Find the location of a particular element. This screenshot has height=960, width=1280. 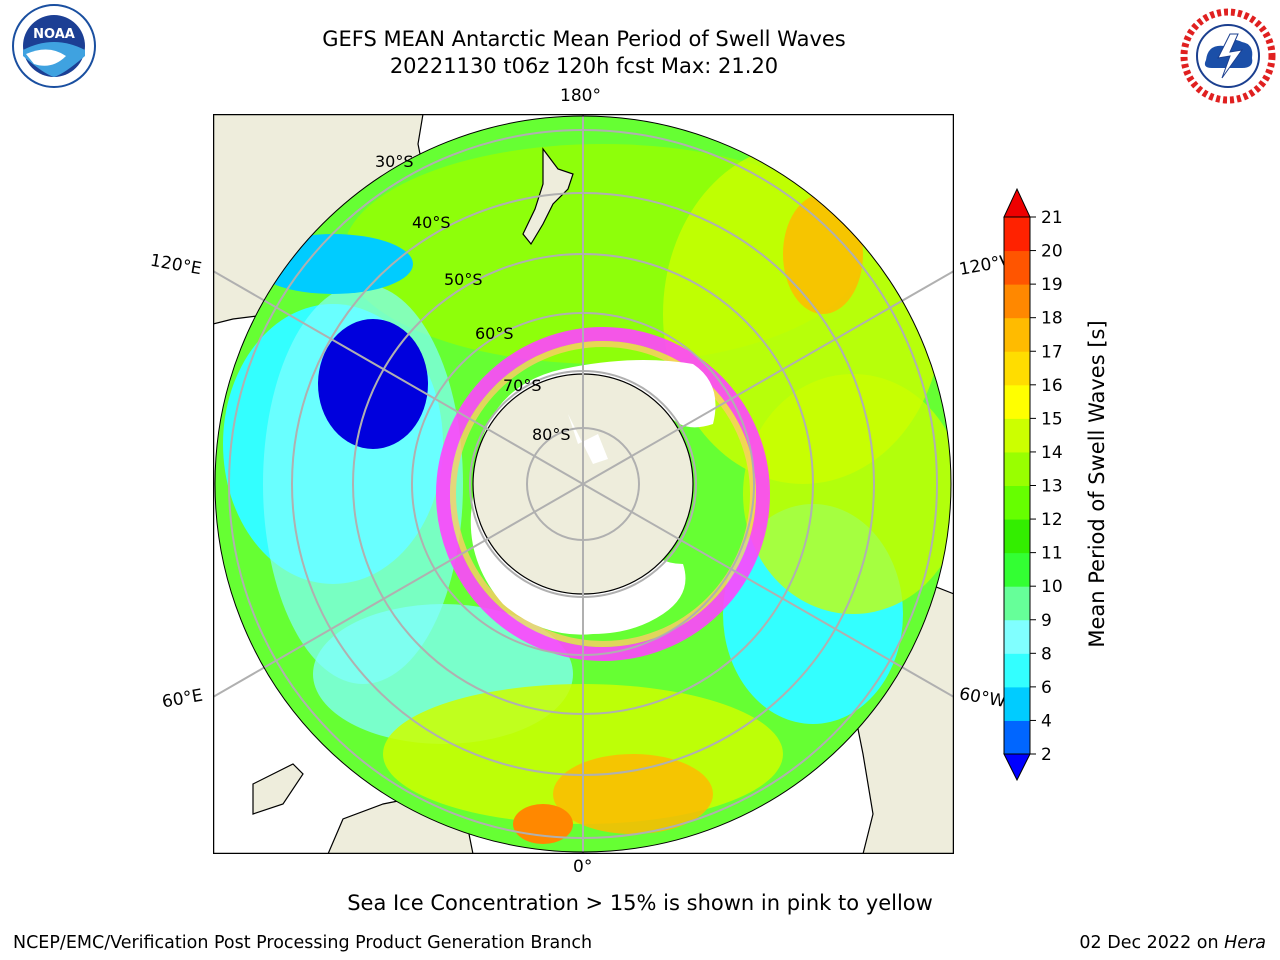

colorbar-tick-label: 8 is located at coordinates (1046, 654).